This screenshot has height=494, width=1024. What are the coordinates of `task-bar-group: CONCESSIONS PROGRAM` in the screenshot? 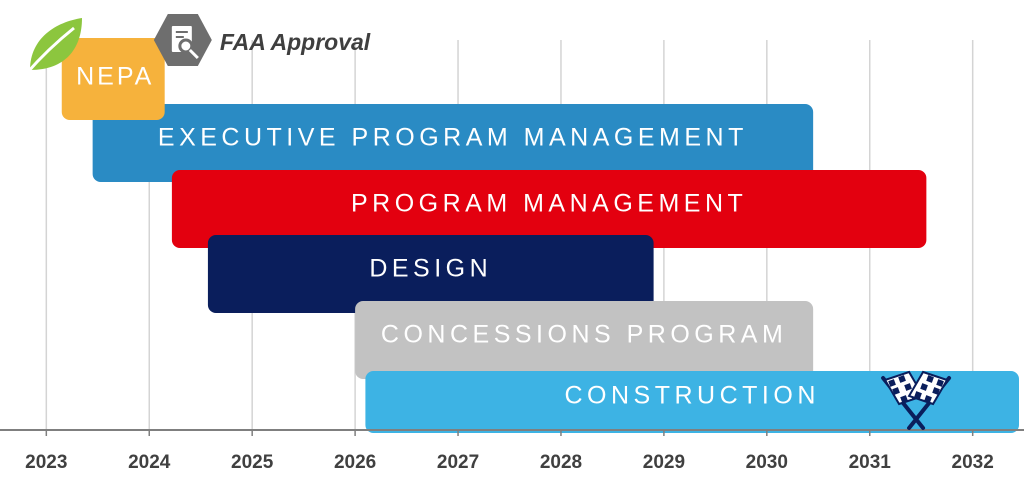 It's located at (584, 340).